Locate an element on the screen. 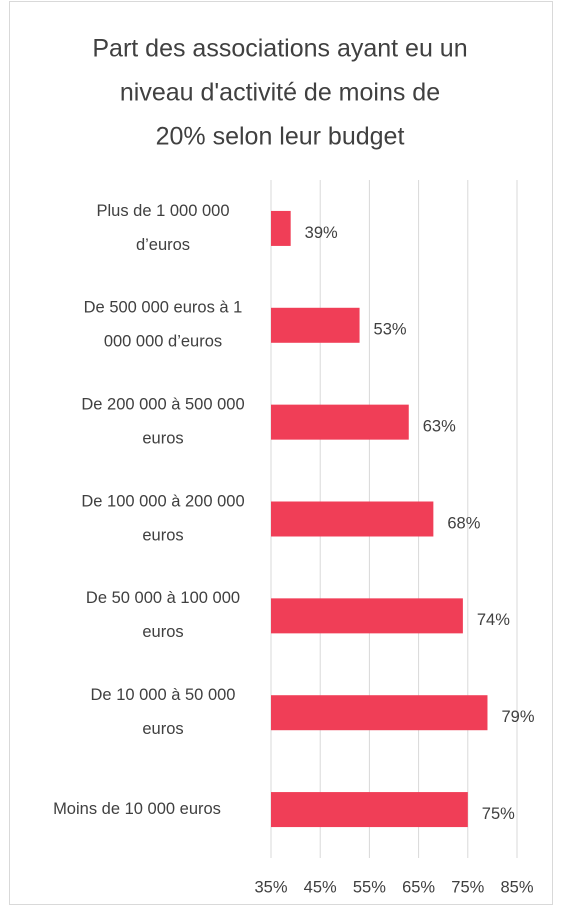  x-tick-label: 45% is located at coordinates (320, 887).